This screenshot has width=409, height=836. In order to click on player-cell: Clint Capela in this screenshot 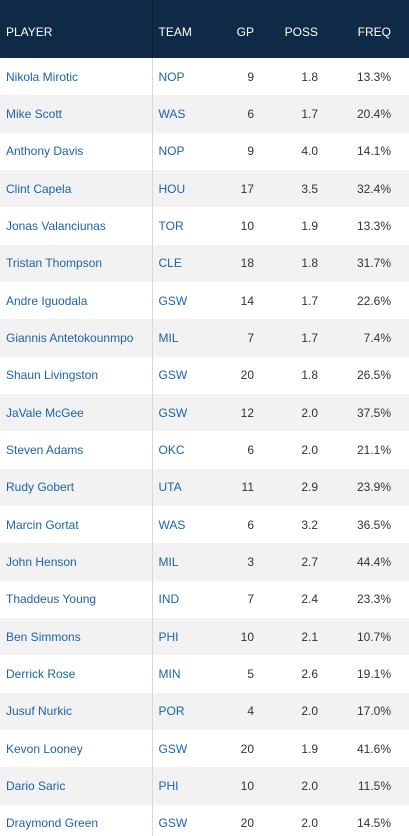, I will do `click(76, 188)`.